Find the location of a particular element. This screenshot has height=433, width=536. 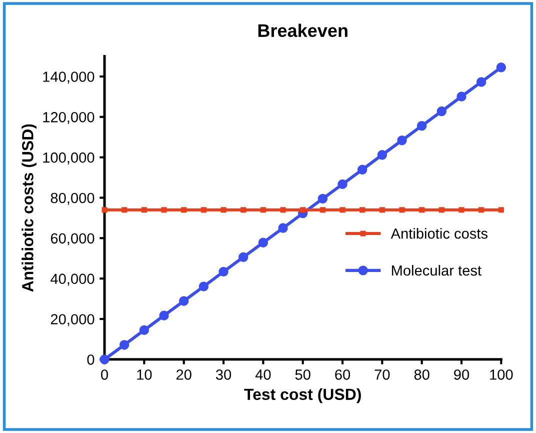

x-axis-title: Test cost (USD) is located at coordinates (302, 396).